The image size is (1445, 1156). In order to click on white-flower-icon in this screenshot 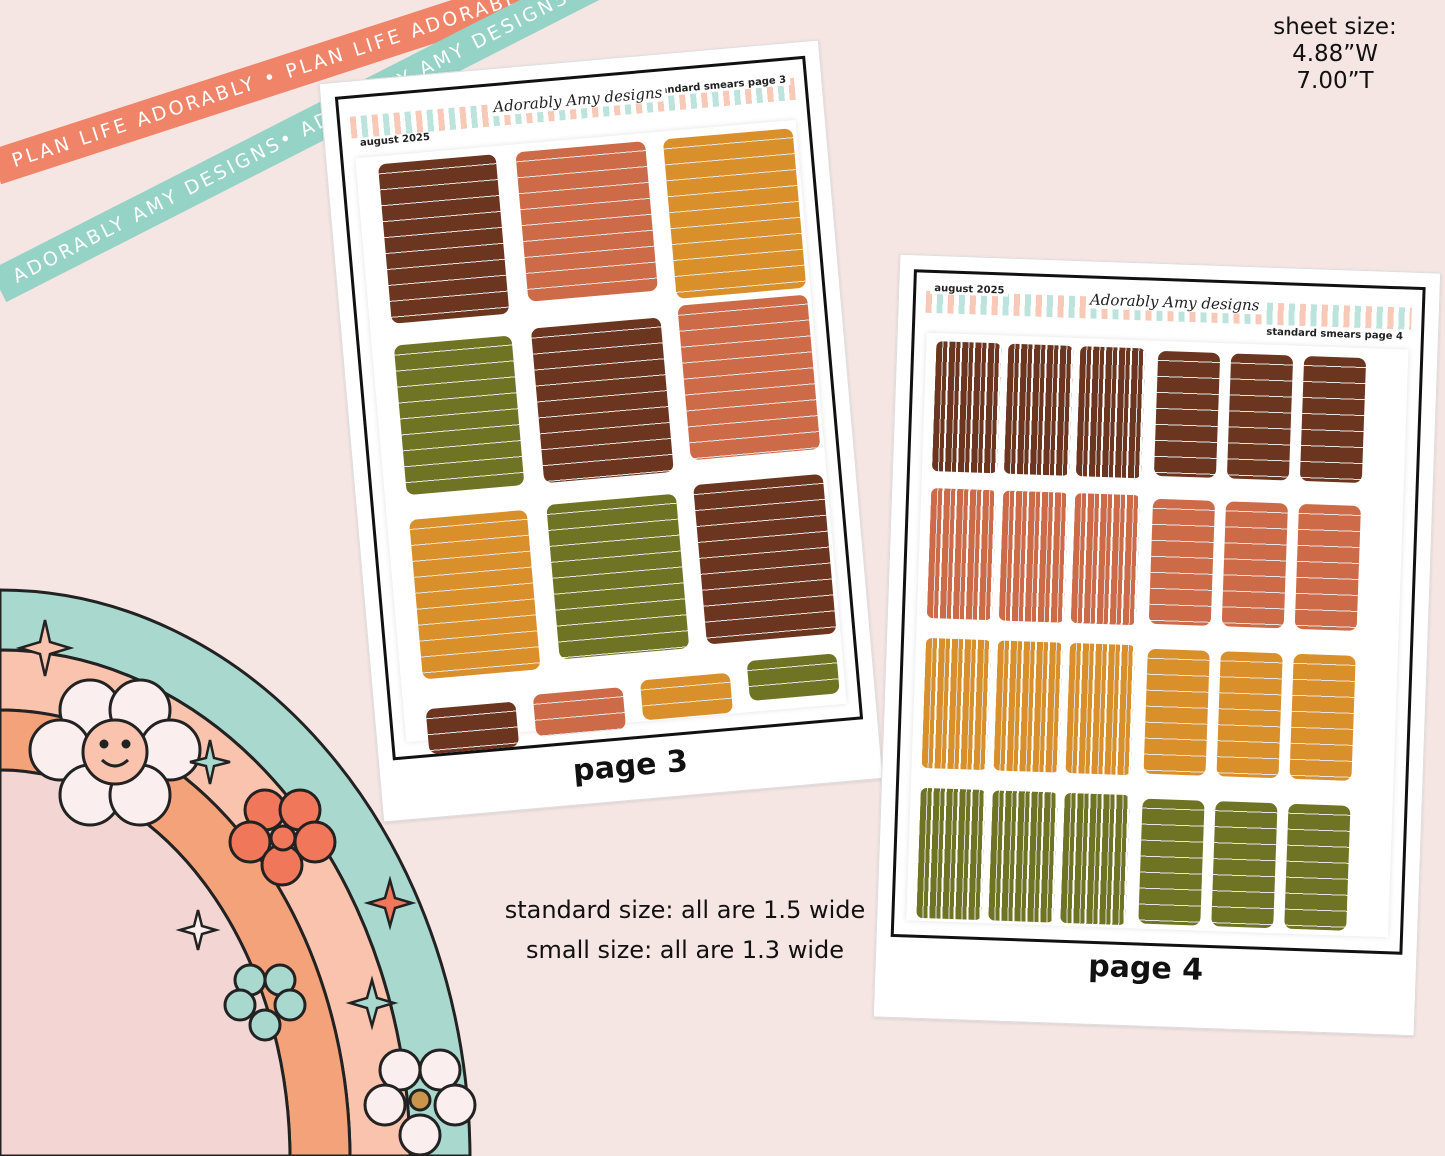, I will do `click(420, 1102)`.